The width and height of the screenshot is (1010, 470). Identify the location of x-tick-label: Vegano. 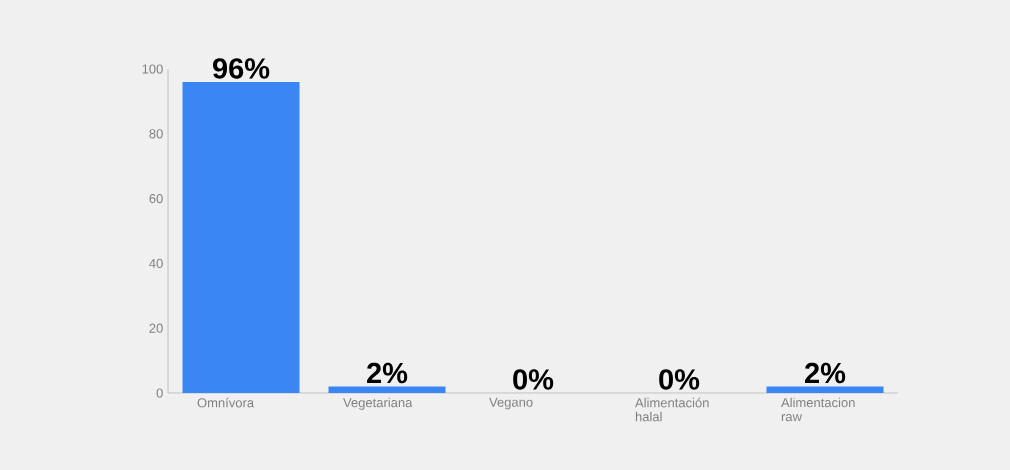
(511, 403).